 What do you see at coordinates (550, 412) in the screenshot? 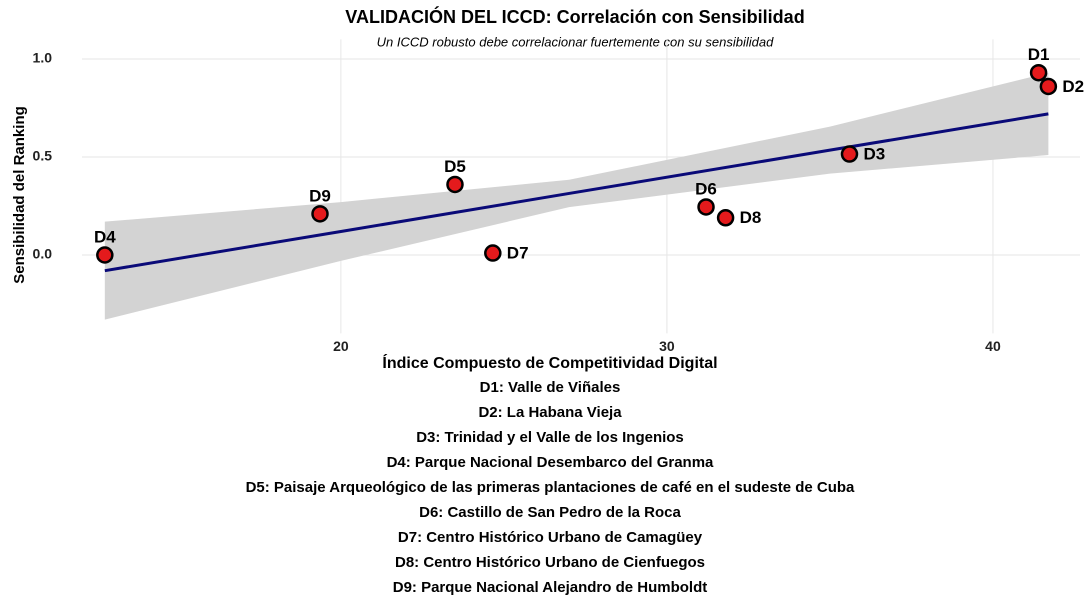
I see `caption-line: D2: La Habana Vieja` at bounding box center [550, 412].